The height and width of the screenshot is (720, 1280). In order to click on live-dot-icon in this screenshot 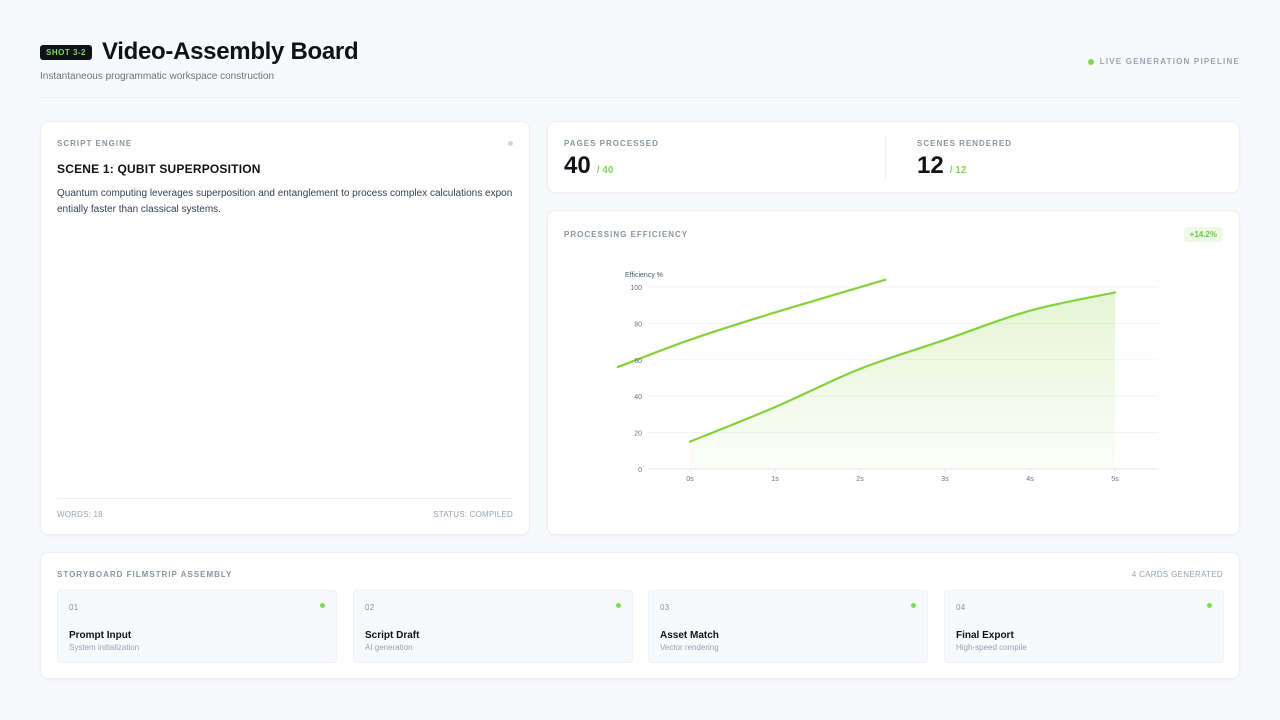, I will do `click(1090, 61)`.